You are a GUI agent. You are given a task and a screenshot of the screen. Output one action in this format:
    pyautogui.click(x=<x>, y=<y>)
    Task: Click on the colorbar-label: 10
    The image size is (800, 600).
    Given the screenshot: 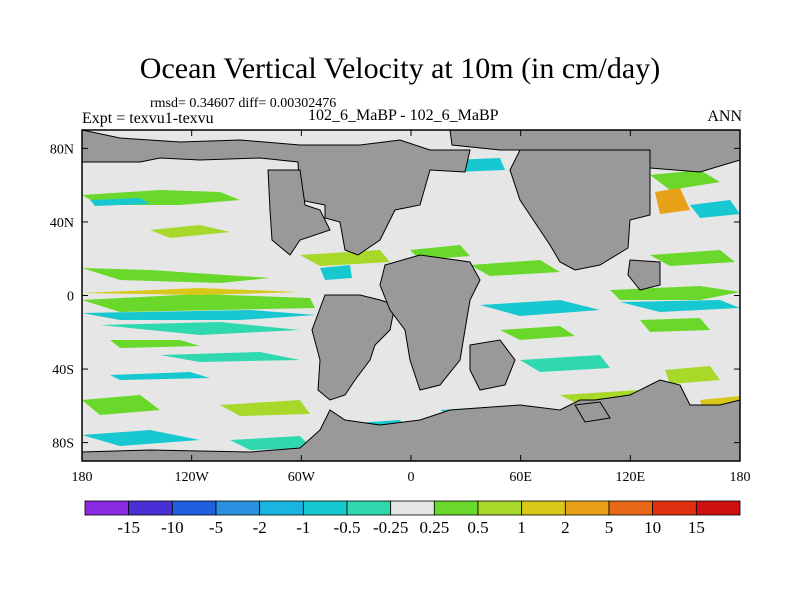 What is the action you would take?
    pyautogui.click(x=652, y=527)
    